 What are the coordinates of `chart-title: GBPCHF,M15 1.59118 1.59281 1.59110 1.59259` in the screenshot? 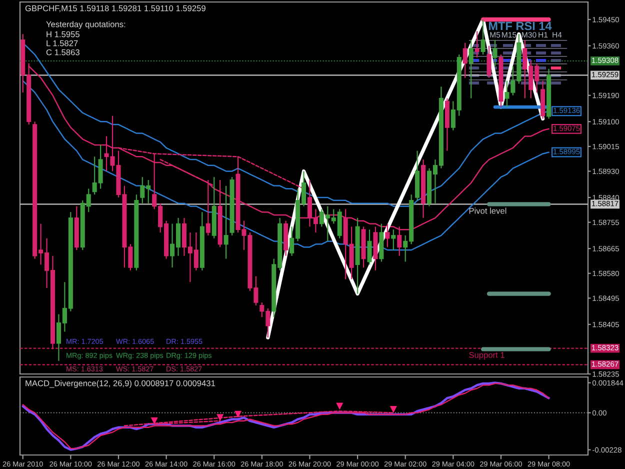 It's located at (115, 8).